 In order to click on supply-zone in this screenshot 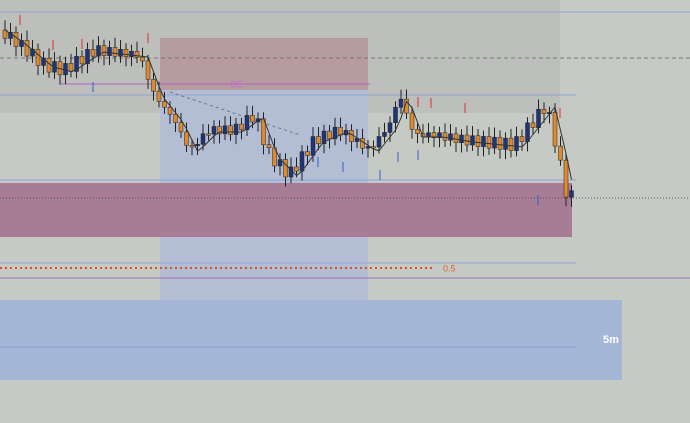, I will do `click(264, 64)`.